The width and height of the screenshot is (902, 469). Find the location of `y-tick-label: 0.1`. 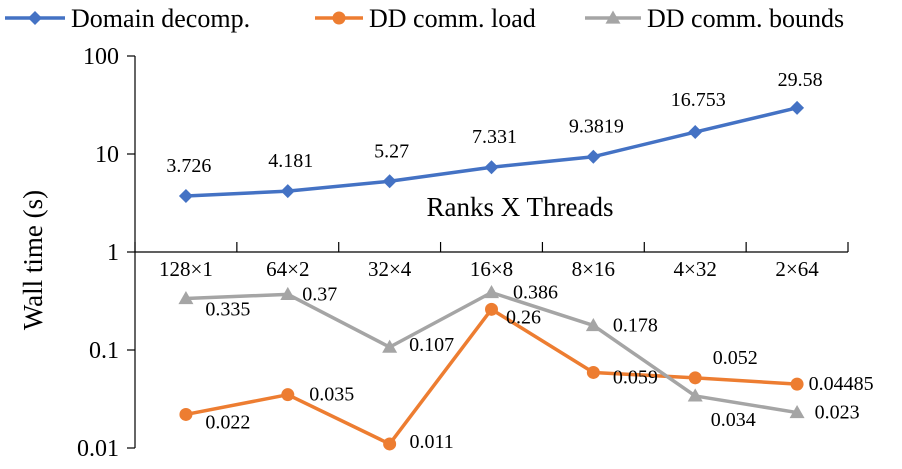

y-tick-label: 0.1 is located at coordinates (104, 351).